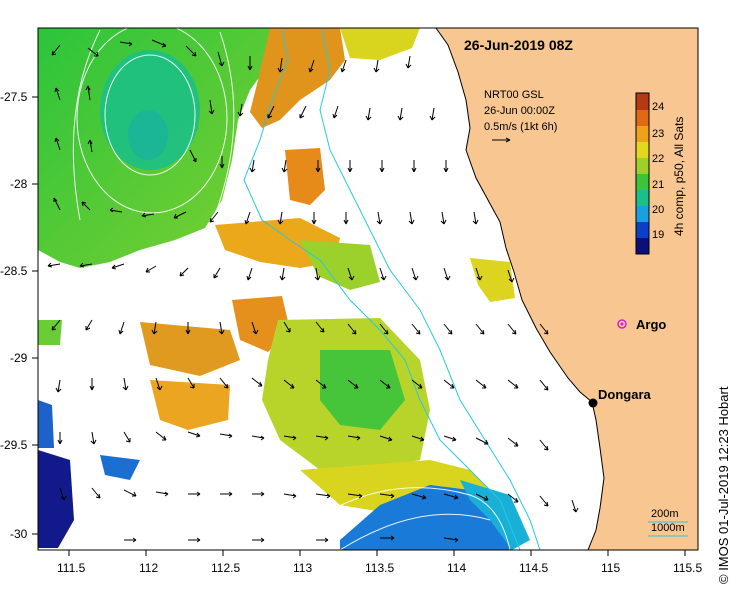 The image size is (739, 592). I want to click on y-tick-29-5: -29.5, so click(14, 445).